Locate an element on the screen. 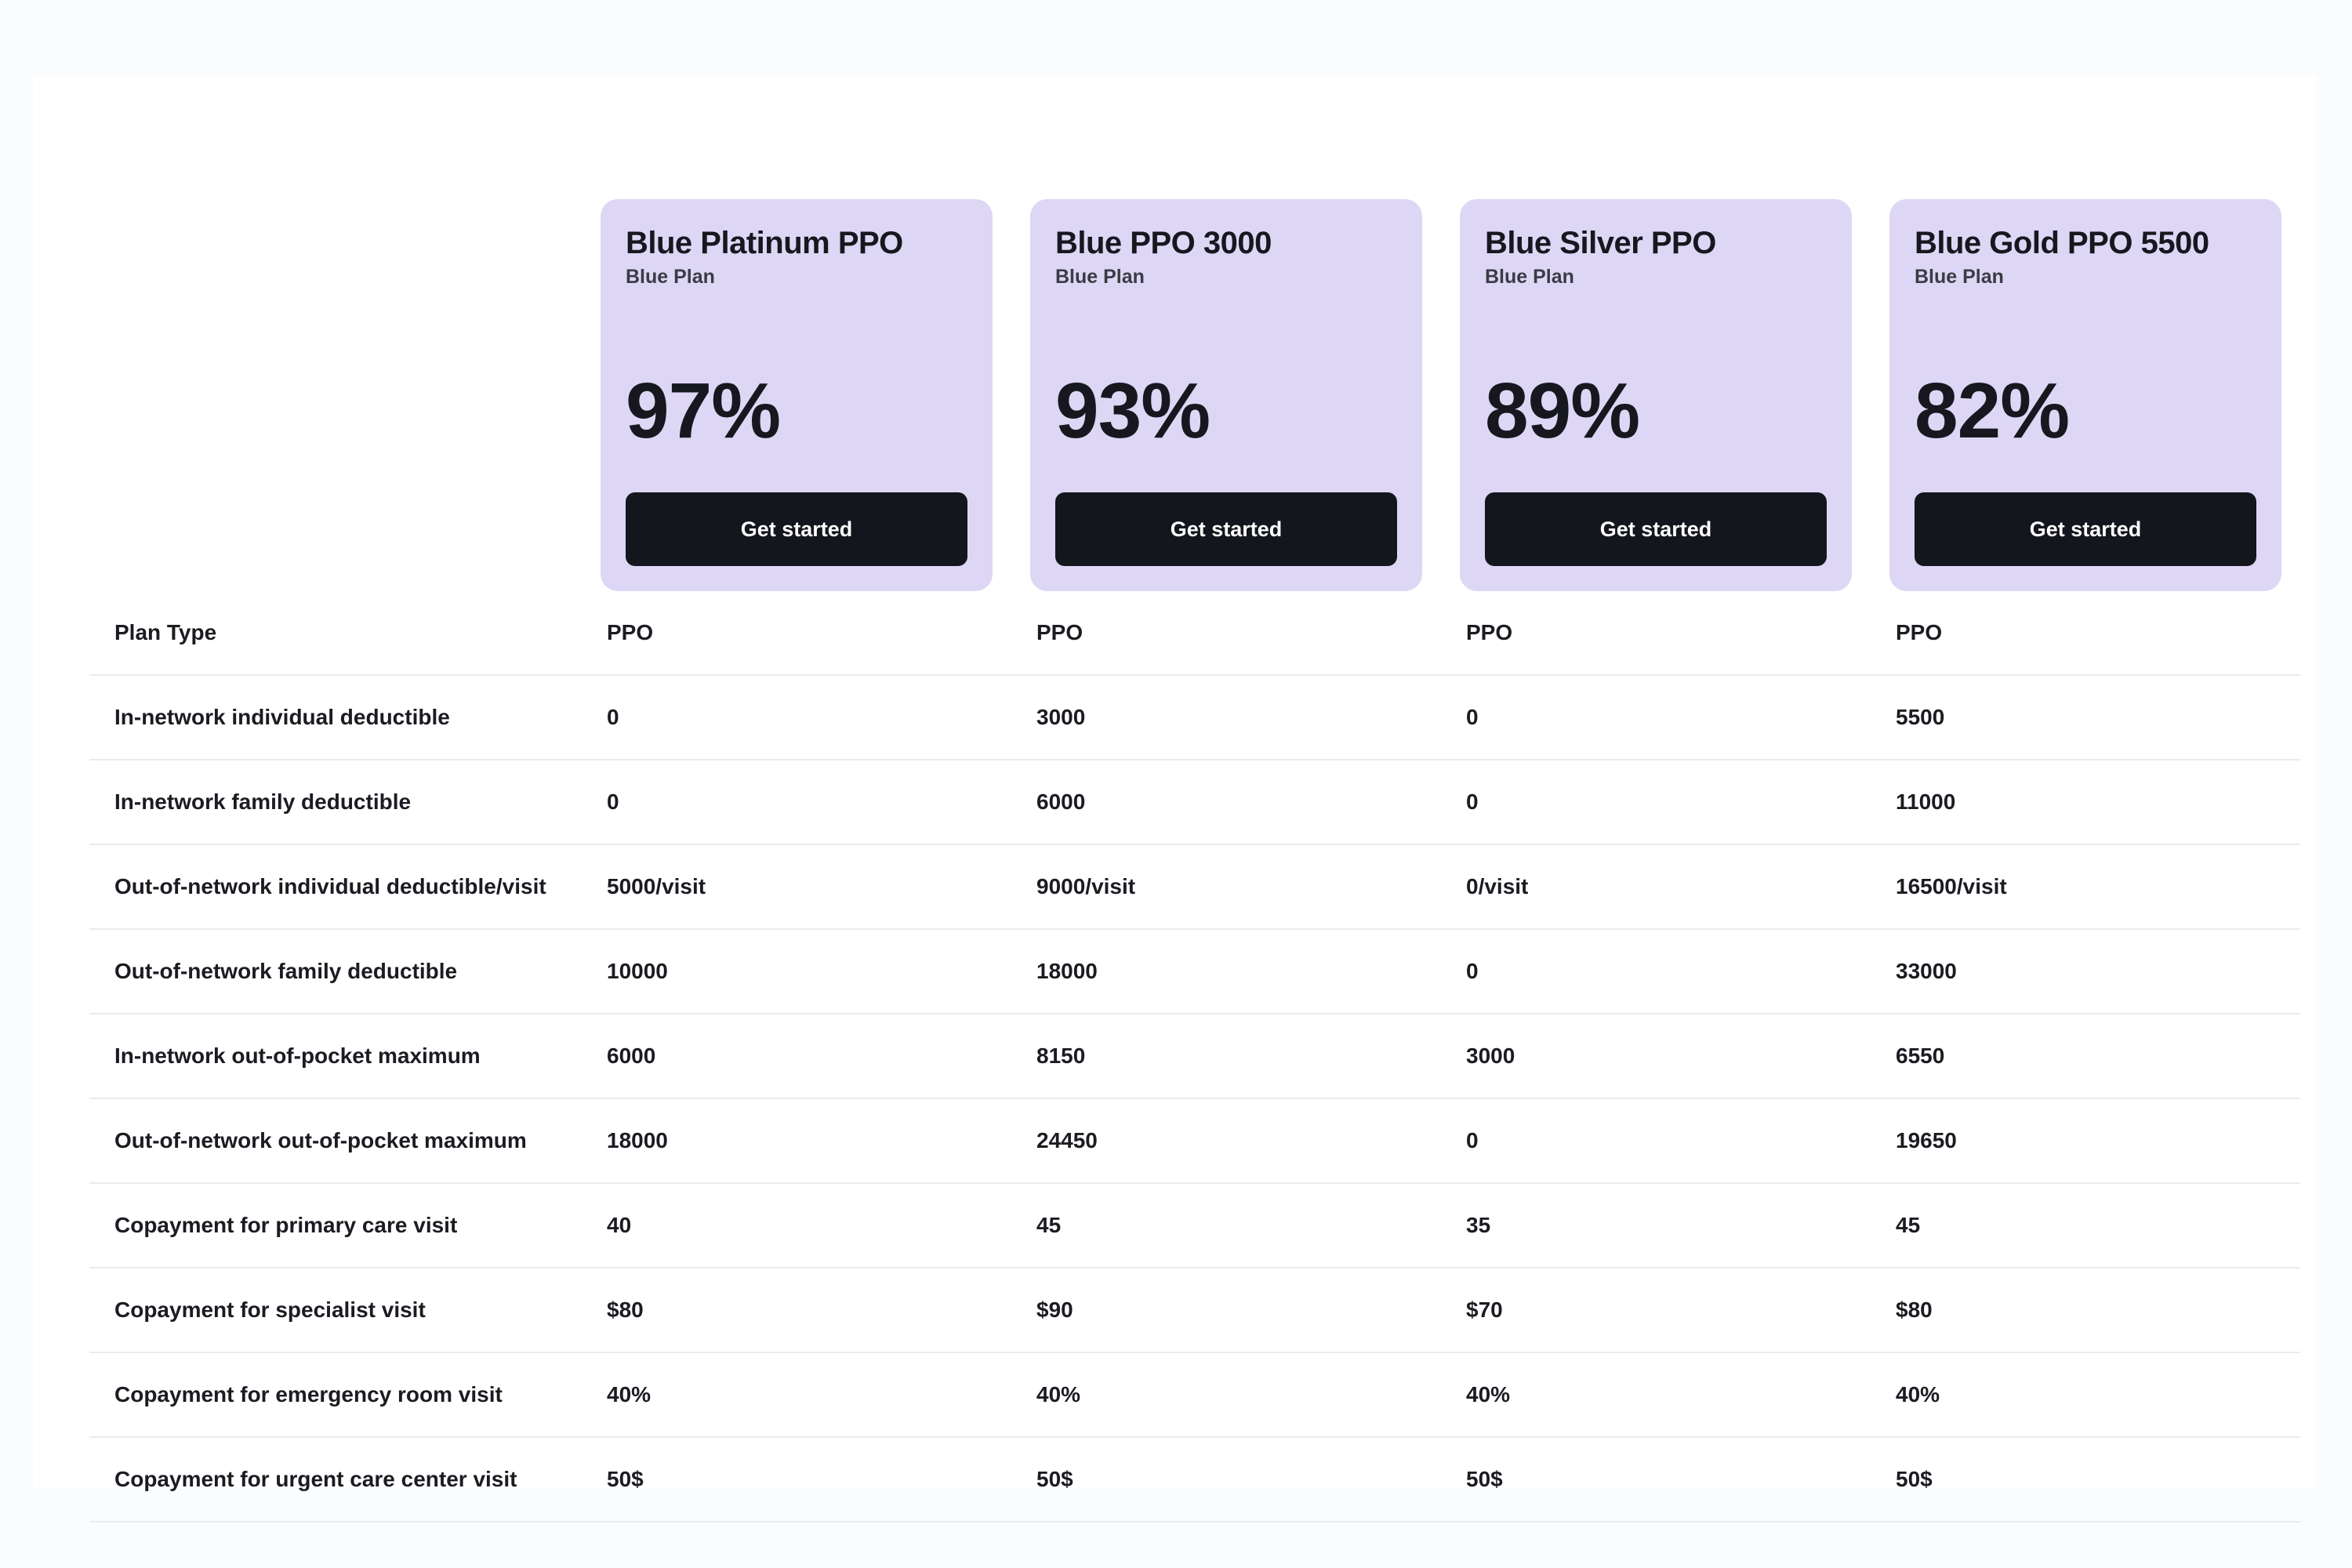 The height and width of the screenshot is (1568, 2352). row-label: In-network individual deductible is located at coordinates (282, 717).